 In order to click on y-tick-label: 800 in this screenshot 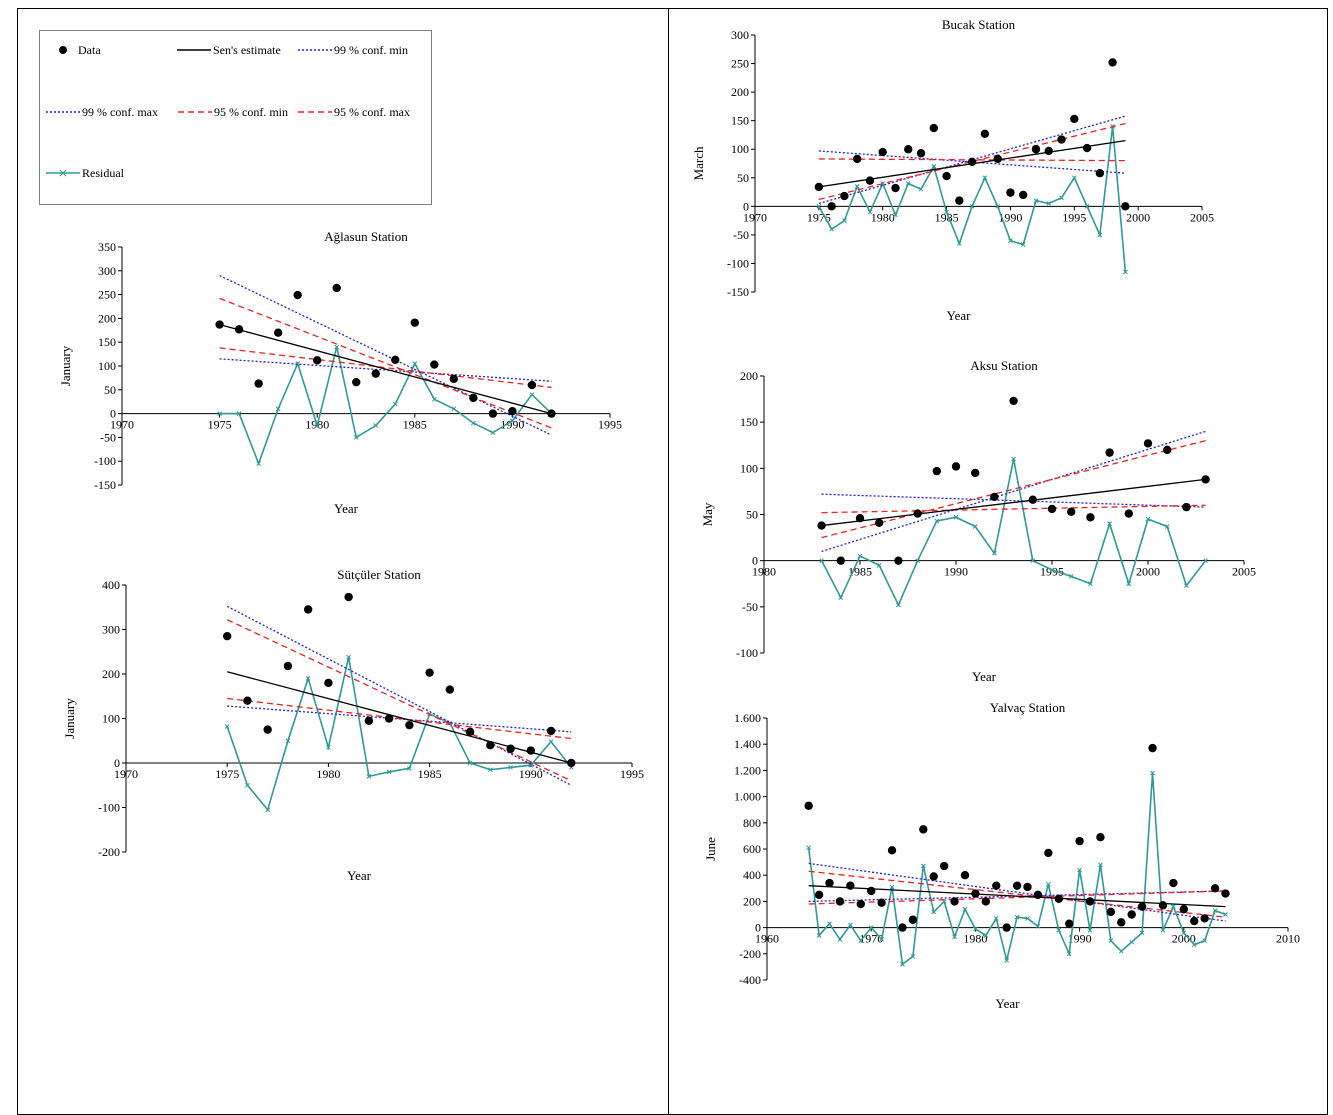, I will do `click(752, 823)`.